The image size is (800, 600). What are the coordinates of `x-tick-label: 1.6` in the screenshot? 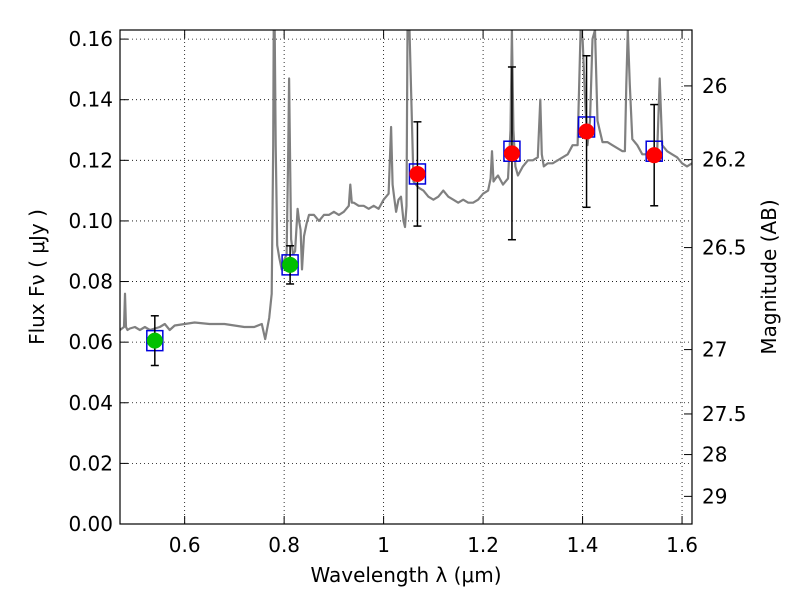 It's located at (682, 545).